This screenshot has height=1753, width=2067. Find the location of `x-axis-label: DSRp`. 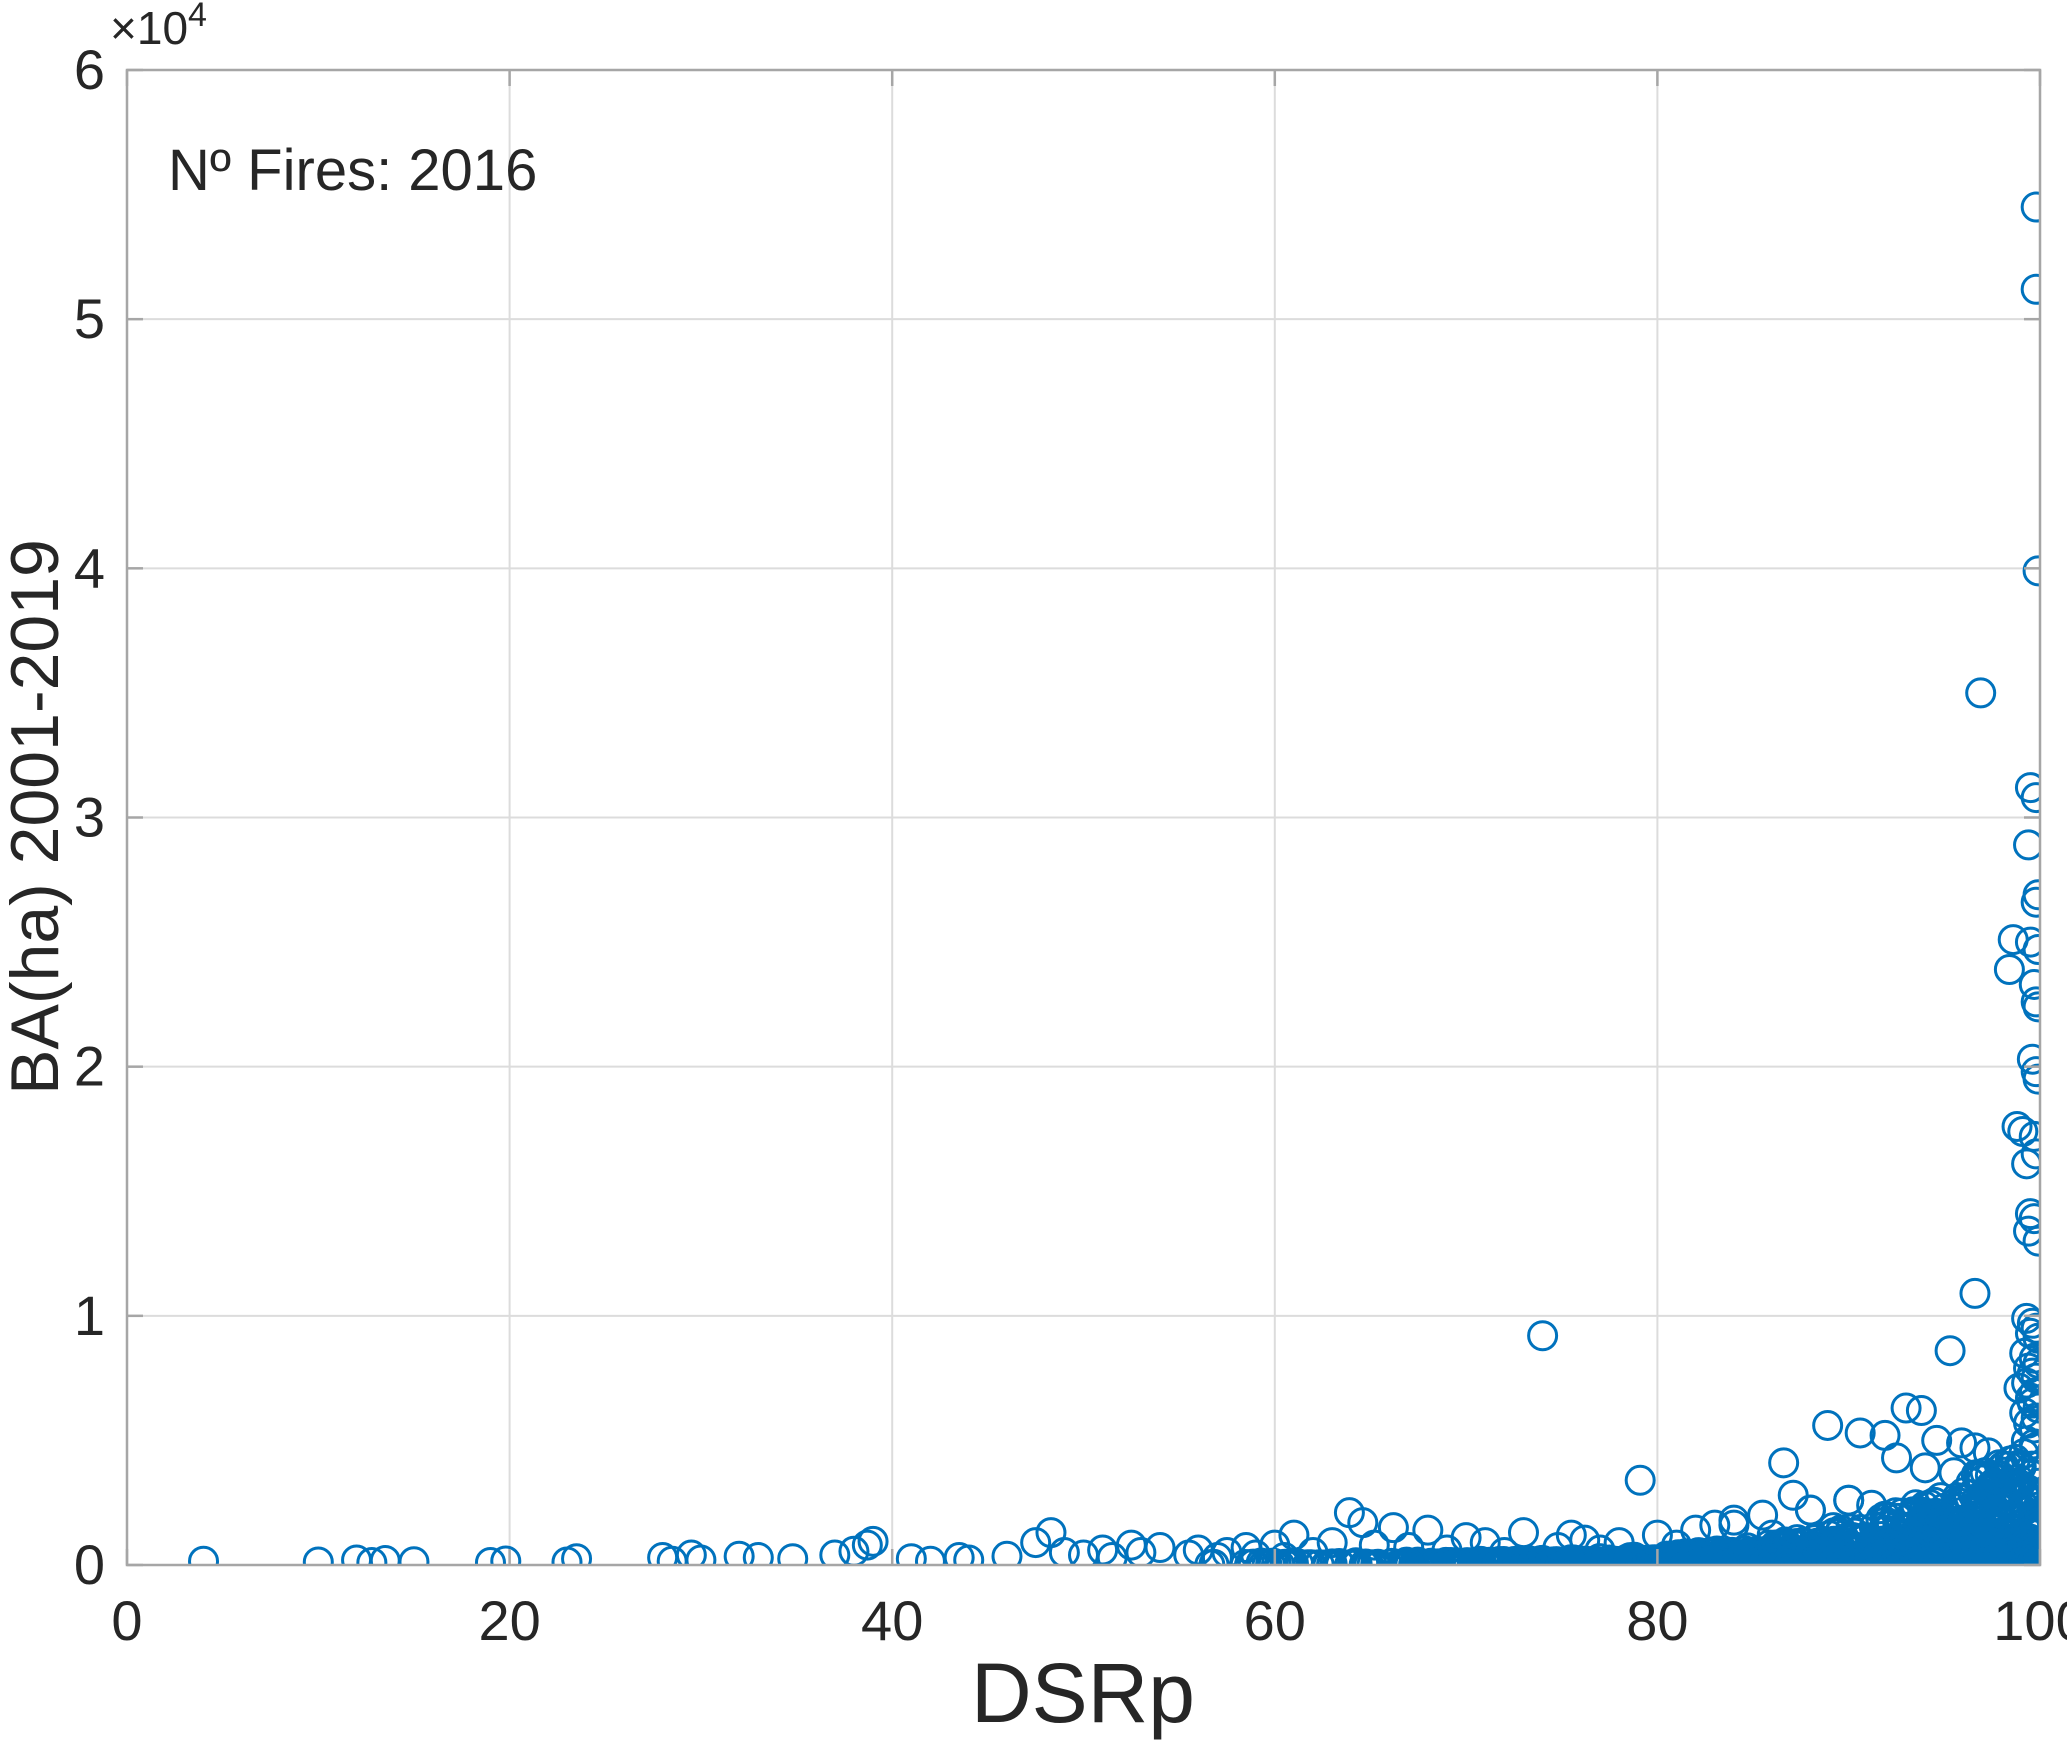

x-axis-label: DSRp is located at coordinates (1083, 1693).